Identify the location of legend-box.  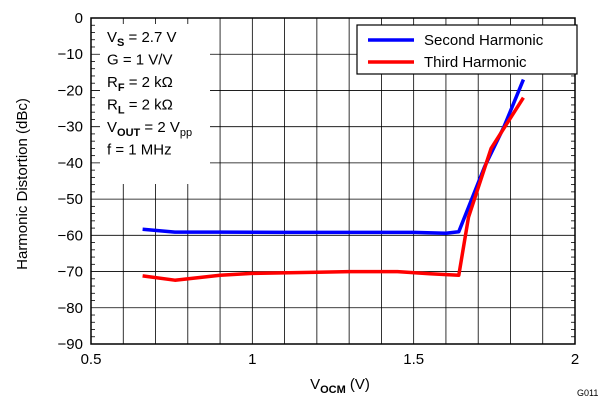
(467, 49).